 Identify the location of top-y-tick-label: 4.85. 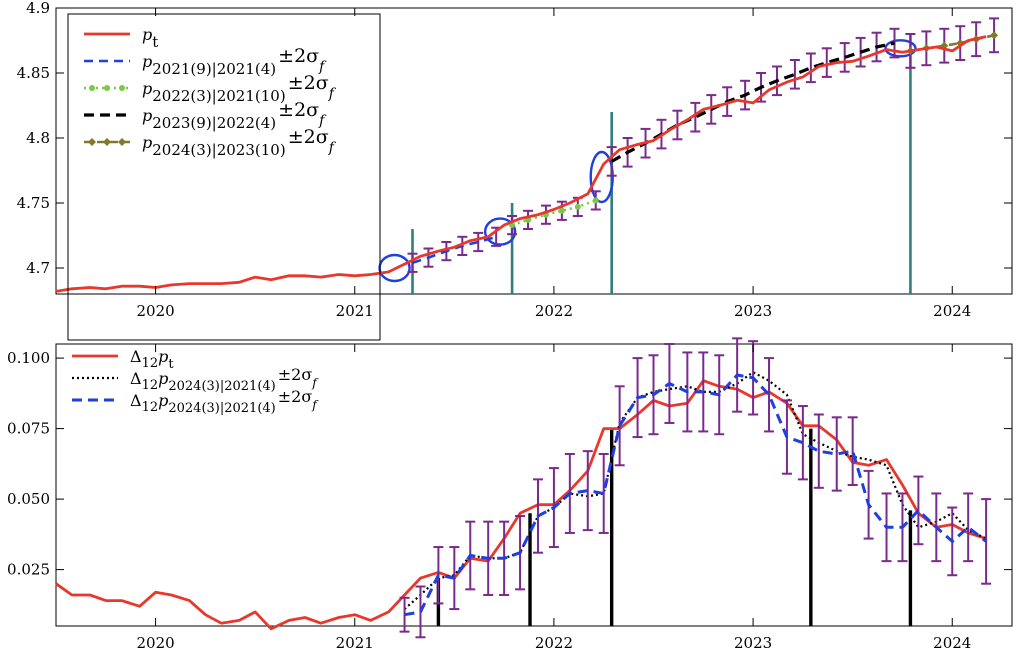
(33, 73).